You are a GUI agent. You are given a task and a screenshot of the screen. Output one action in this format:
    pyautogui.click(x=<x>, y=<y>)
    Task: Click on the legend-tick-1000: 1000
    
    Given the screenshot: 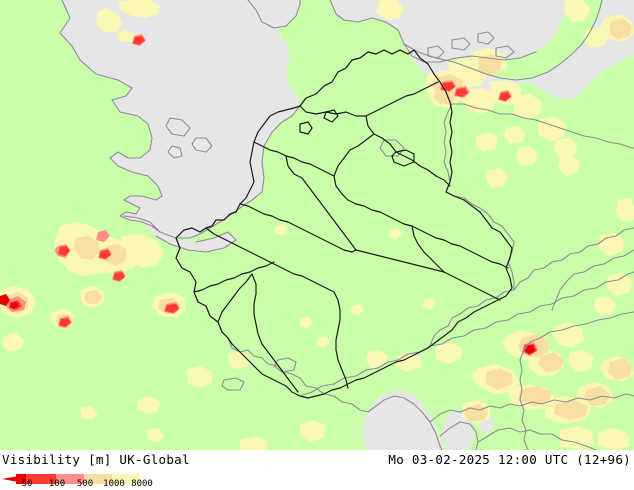 What is the action you would take?
    pyautogui.click(x=114, y=484)
    